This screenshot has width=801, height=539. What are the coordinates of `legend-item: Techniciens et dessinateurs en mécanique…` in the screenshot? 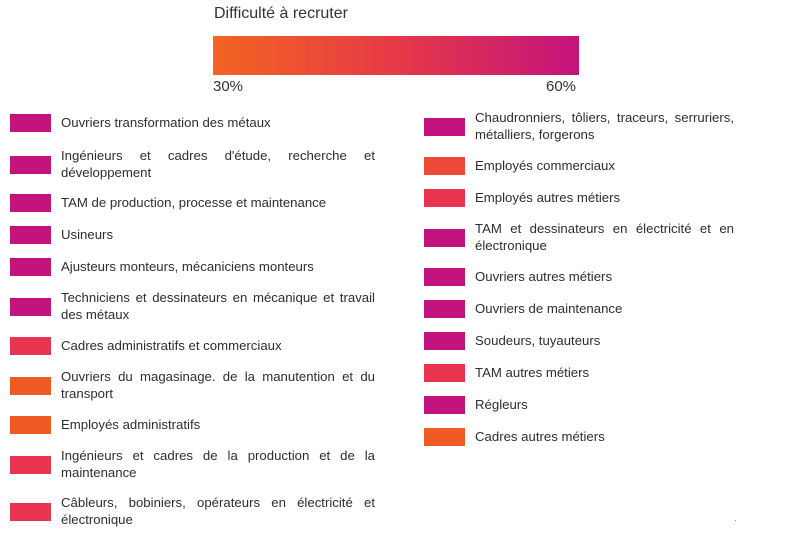 It's located at (192, 306).